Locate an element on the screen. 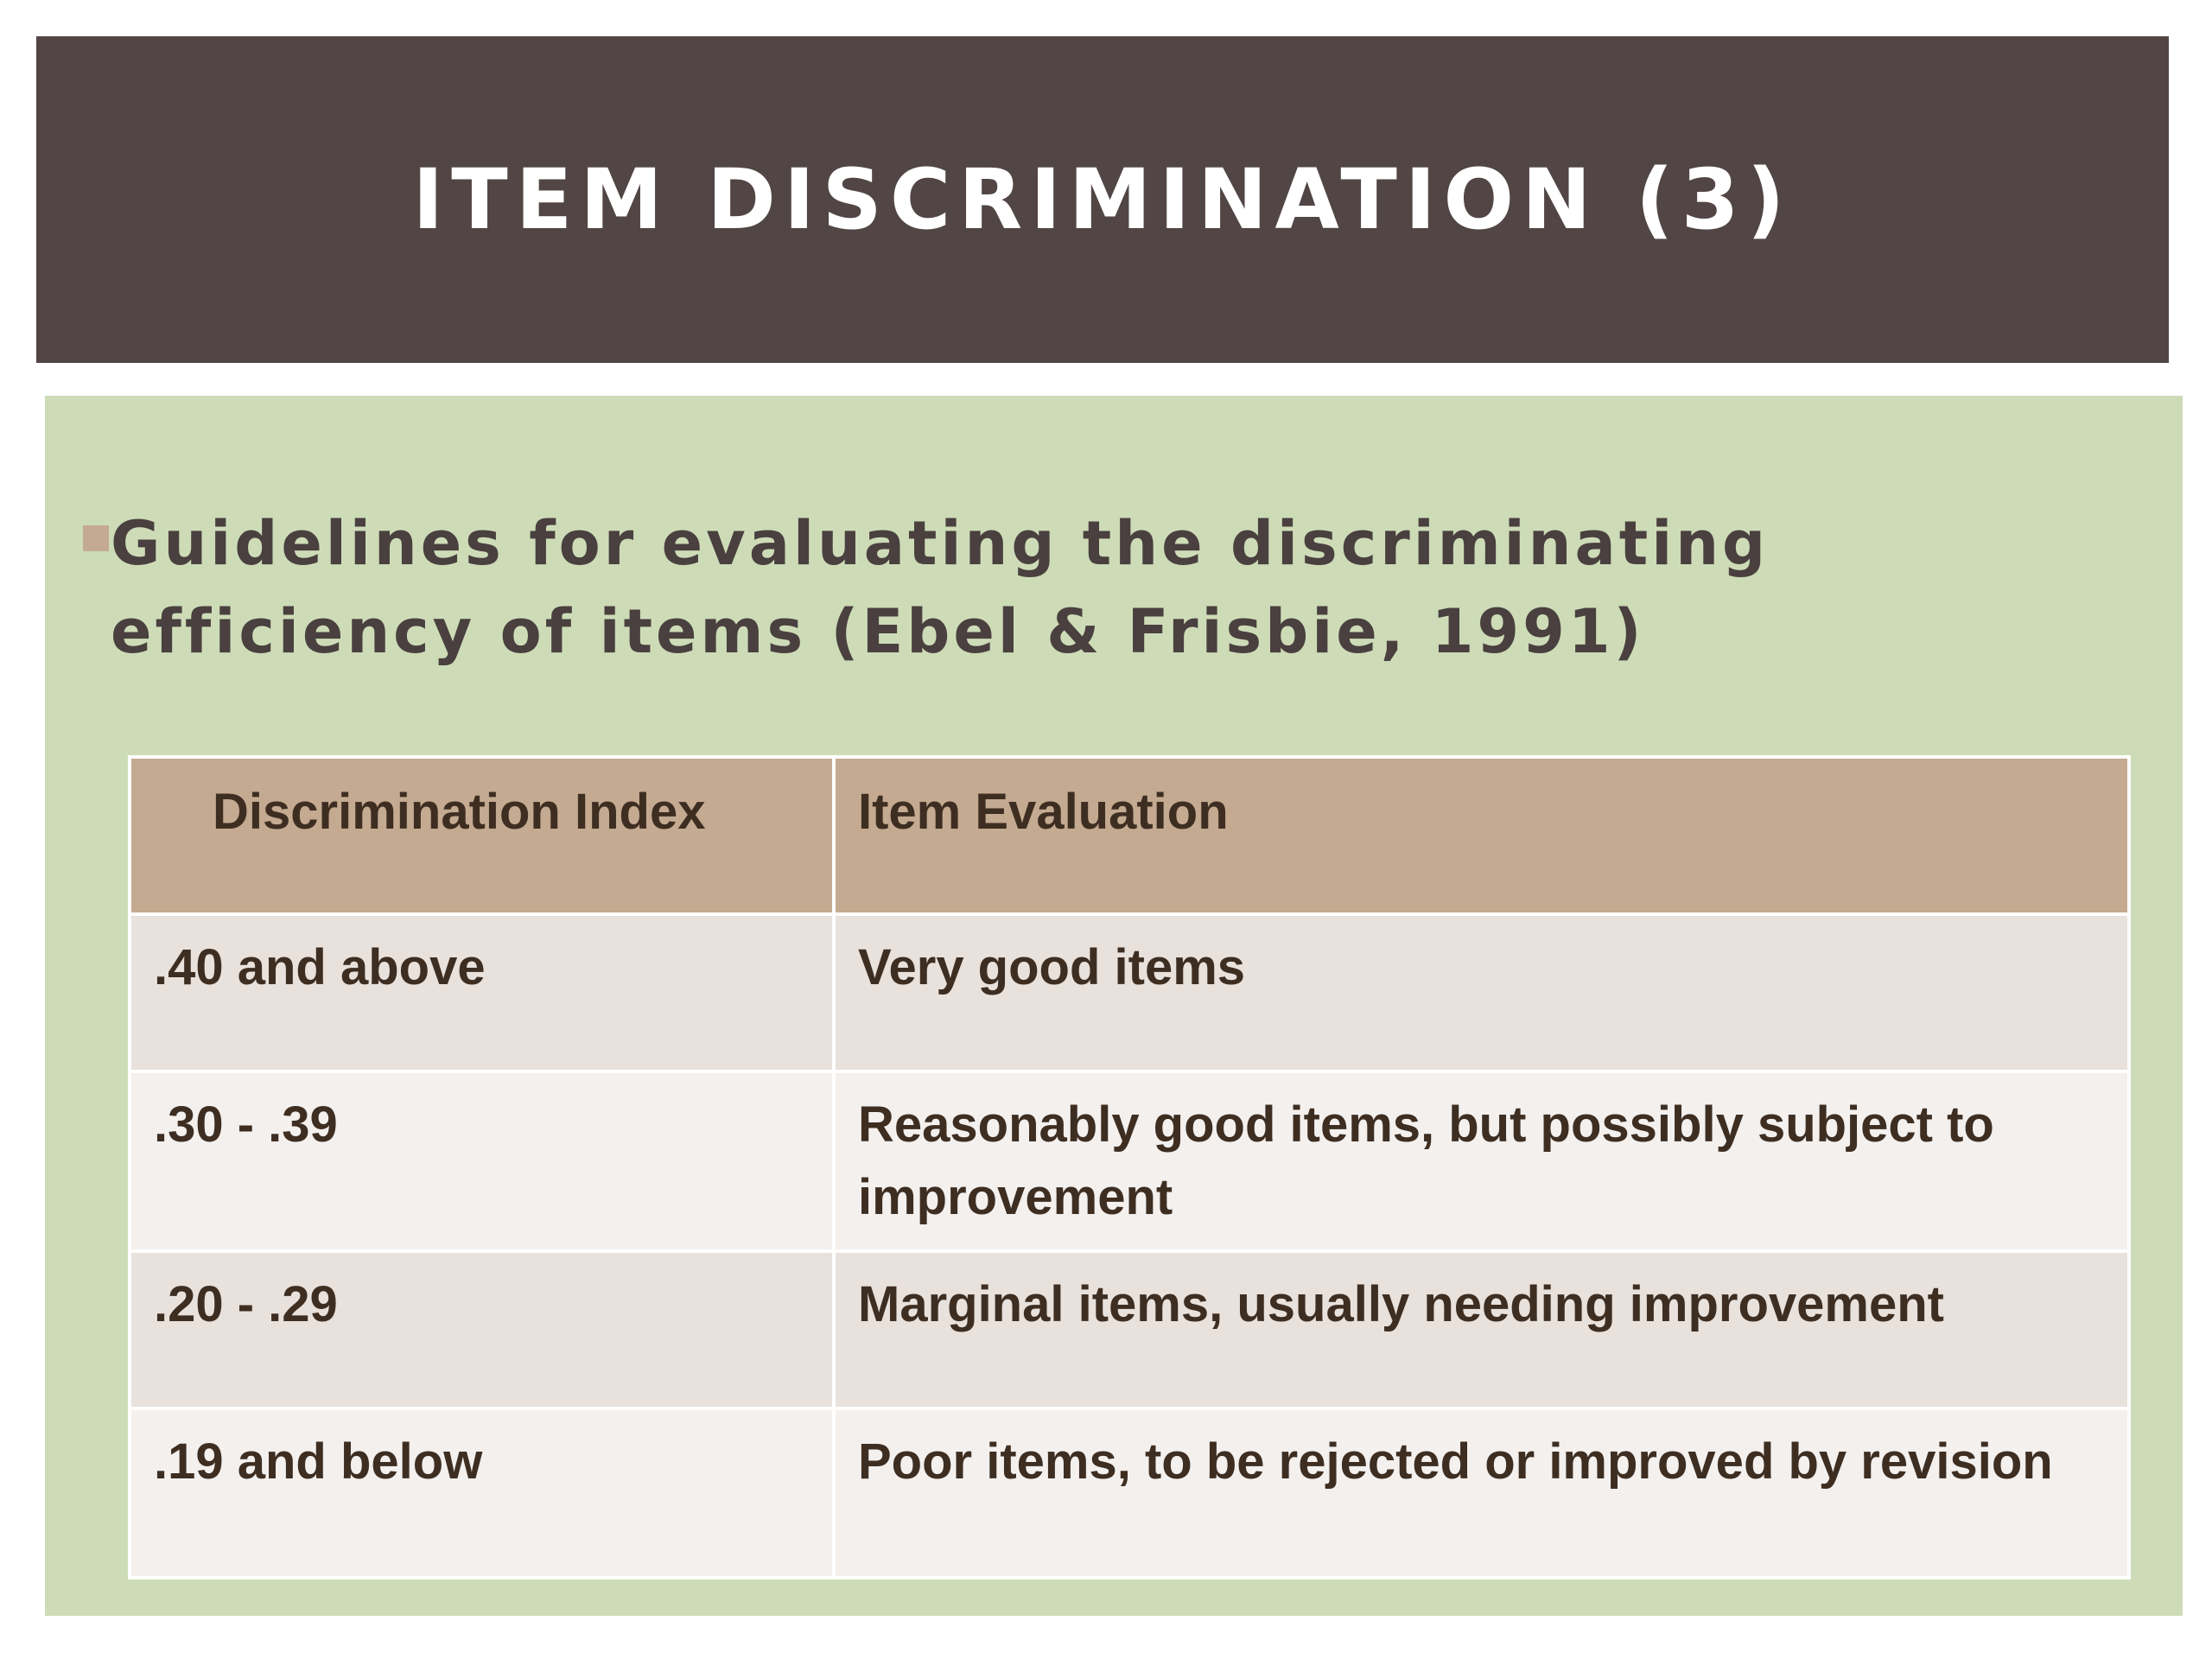 The width and height of the screenshot is (2212, 1659). table-row: .40 and above Very good items is located at coordinates (1129, 992).